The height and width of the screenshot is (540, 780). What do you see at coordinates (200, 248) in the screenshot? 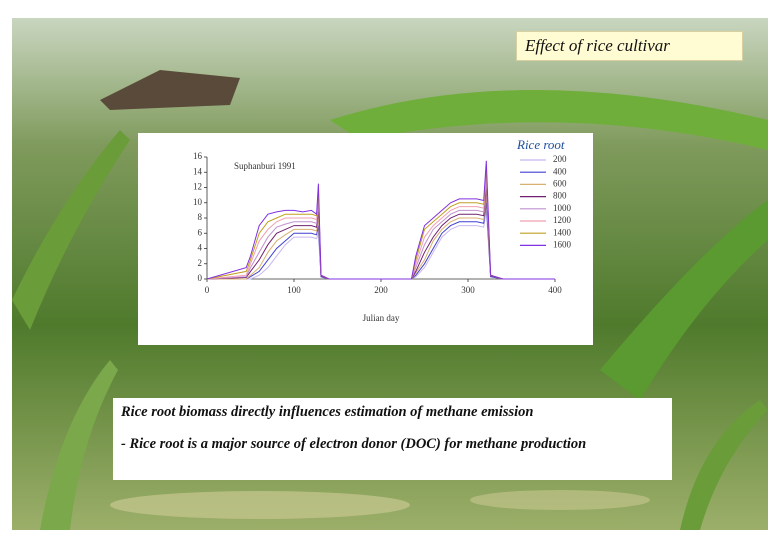
I see `y-tick-label: 4` at bounding box center [200, 248].